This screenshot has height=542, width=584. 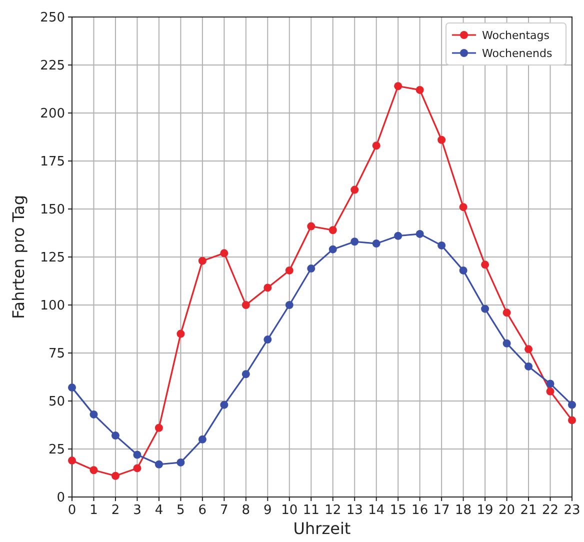 What do you see at coordinates (115, 510) in the screenshot?
I see `x-tick-label: 2` at bounding box center [115, 510].